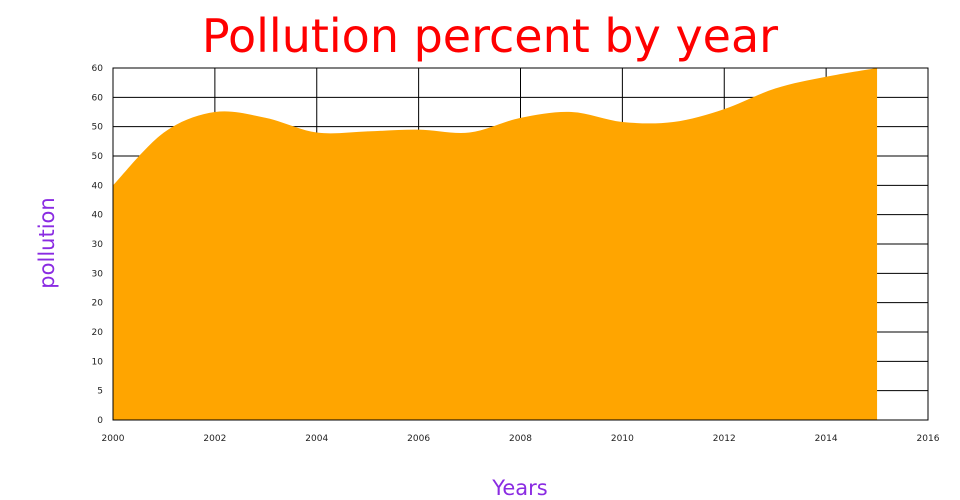 The image size is (960, 500). I want to click on x-tick-label: 2012, so click(724, 439).